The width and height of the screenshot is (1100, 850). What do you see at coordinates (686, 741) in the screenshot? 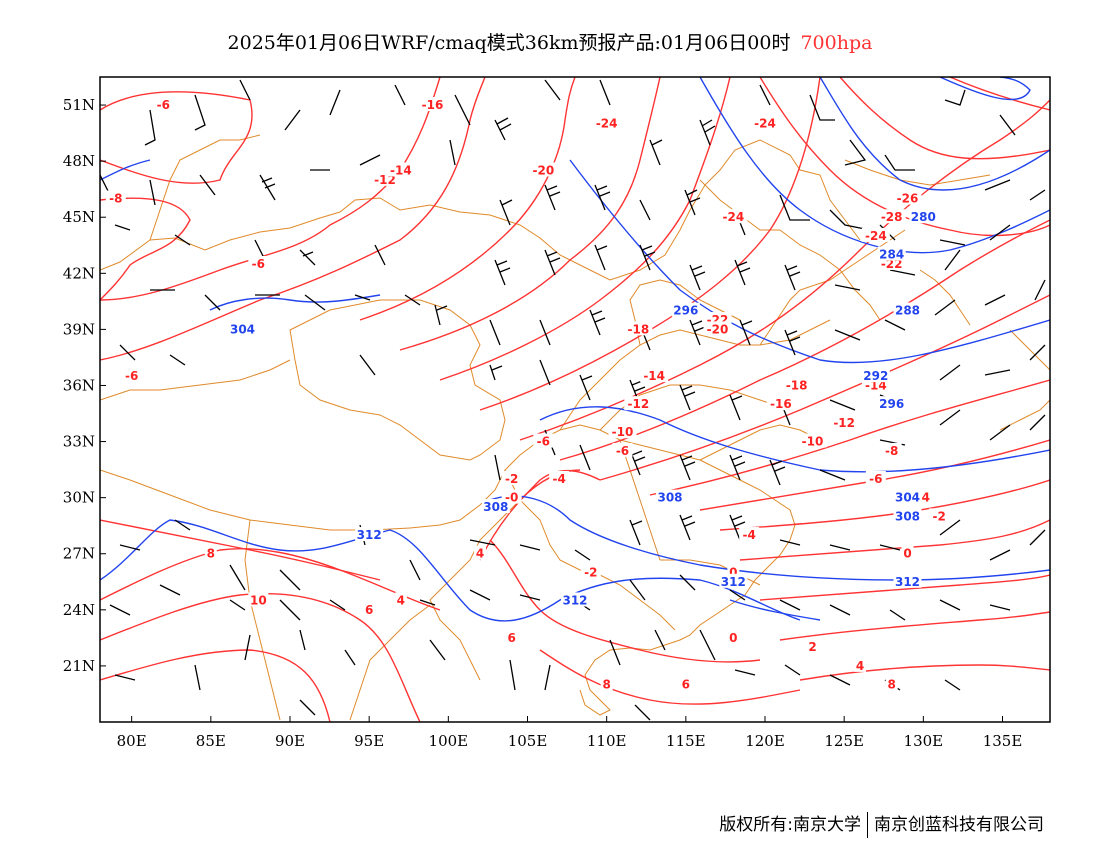
I see `lon-tick-label: 115E` at bounding box center [686, 741].